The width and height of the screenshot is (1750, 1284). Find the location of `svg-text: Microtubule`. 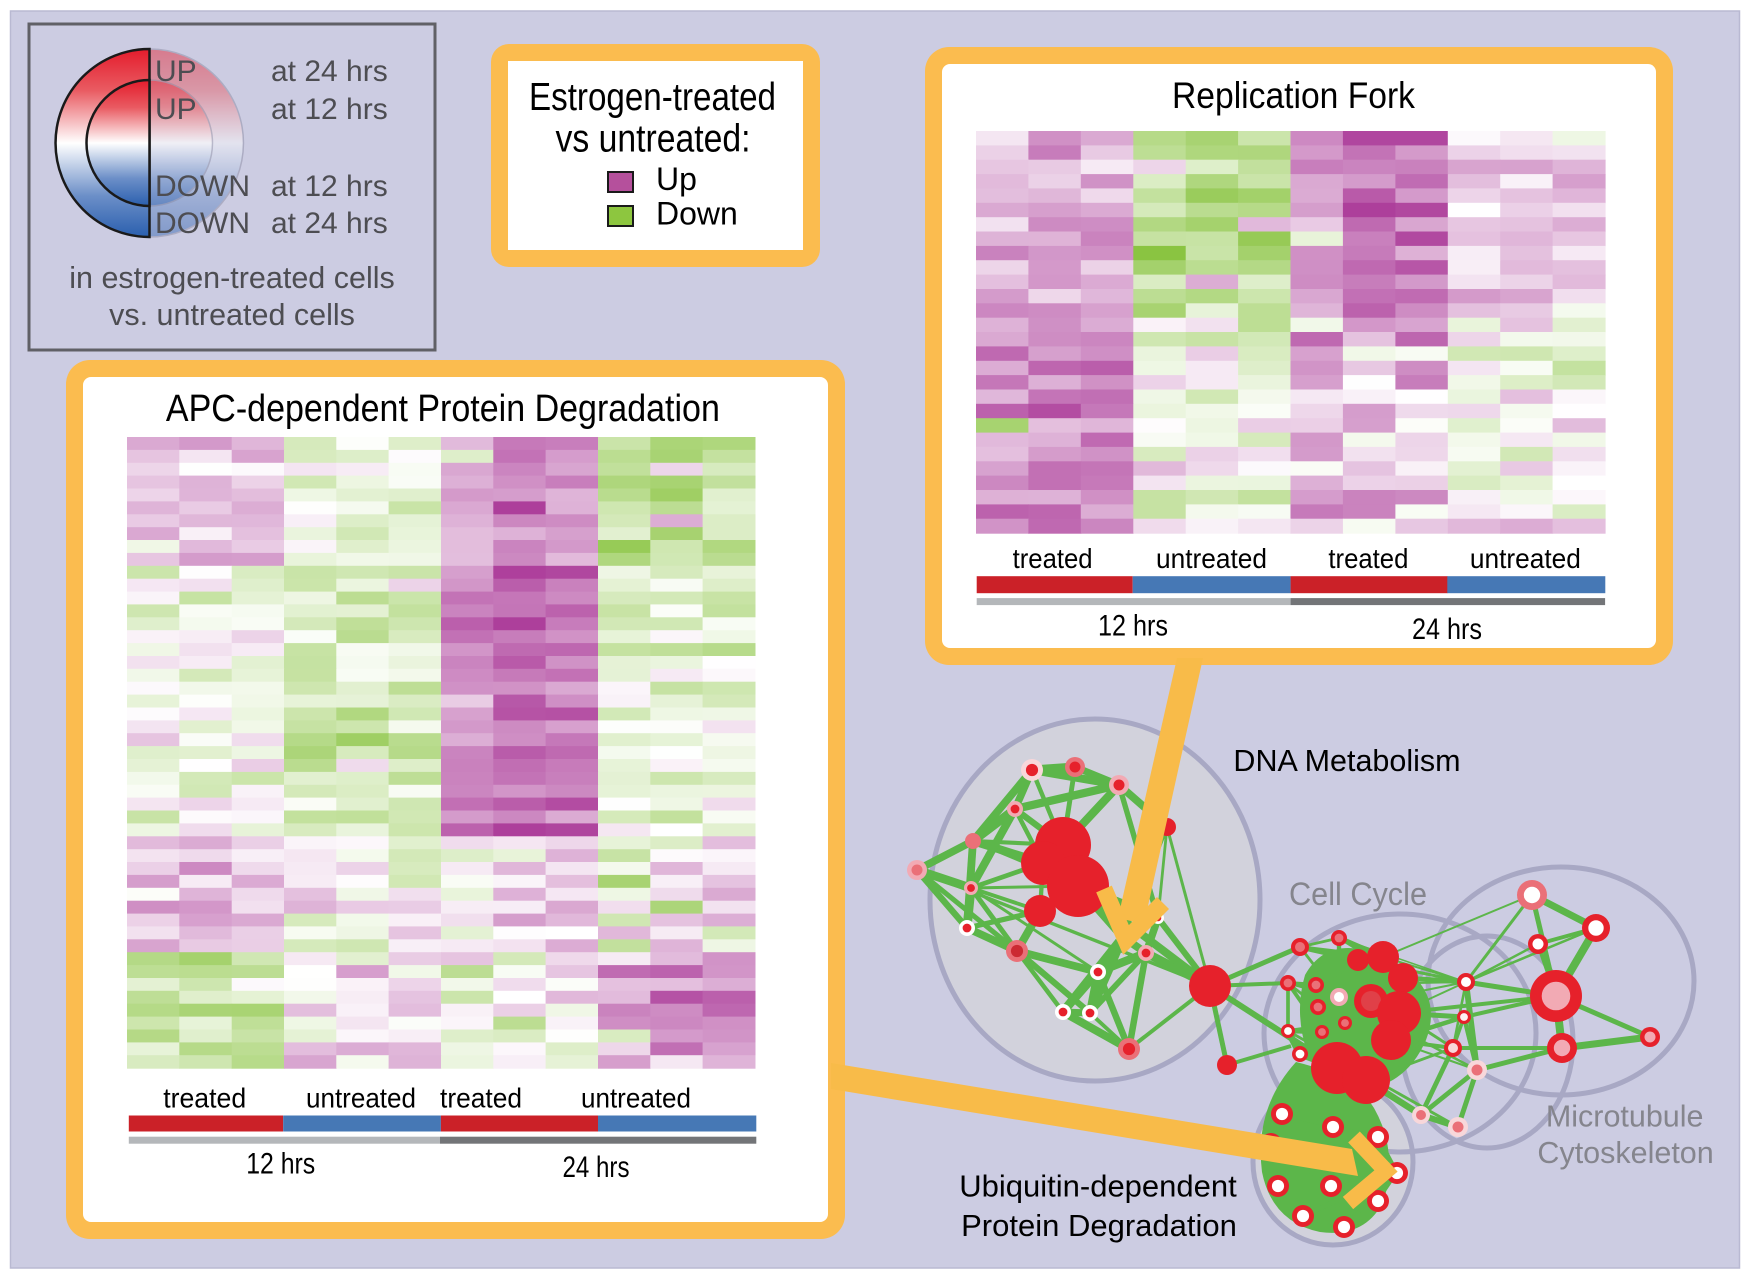

svg-text: Microtubule is located at coordinates (1625, 1116).